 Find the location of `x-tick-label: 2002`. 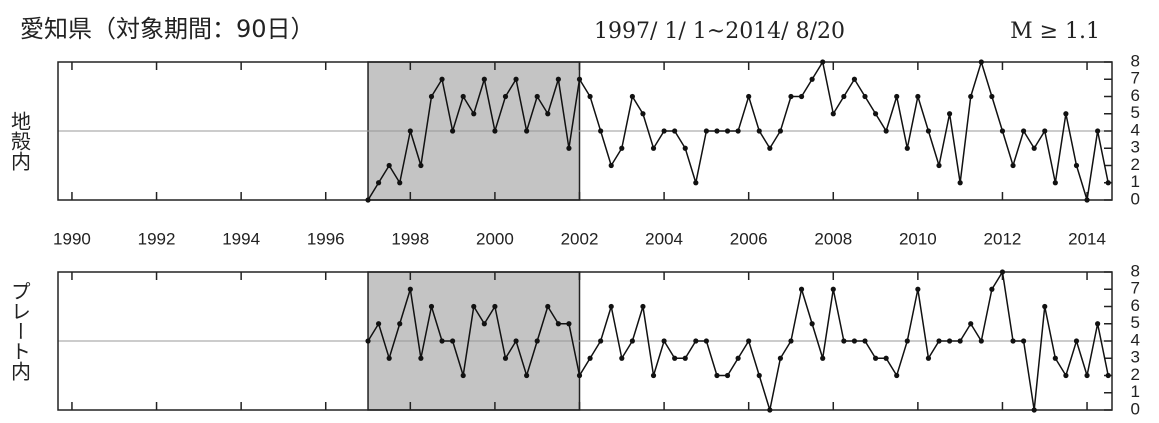

x-tick-label: 2002 is located at coordinates (580, 238).